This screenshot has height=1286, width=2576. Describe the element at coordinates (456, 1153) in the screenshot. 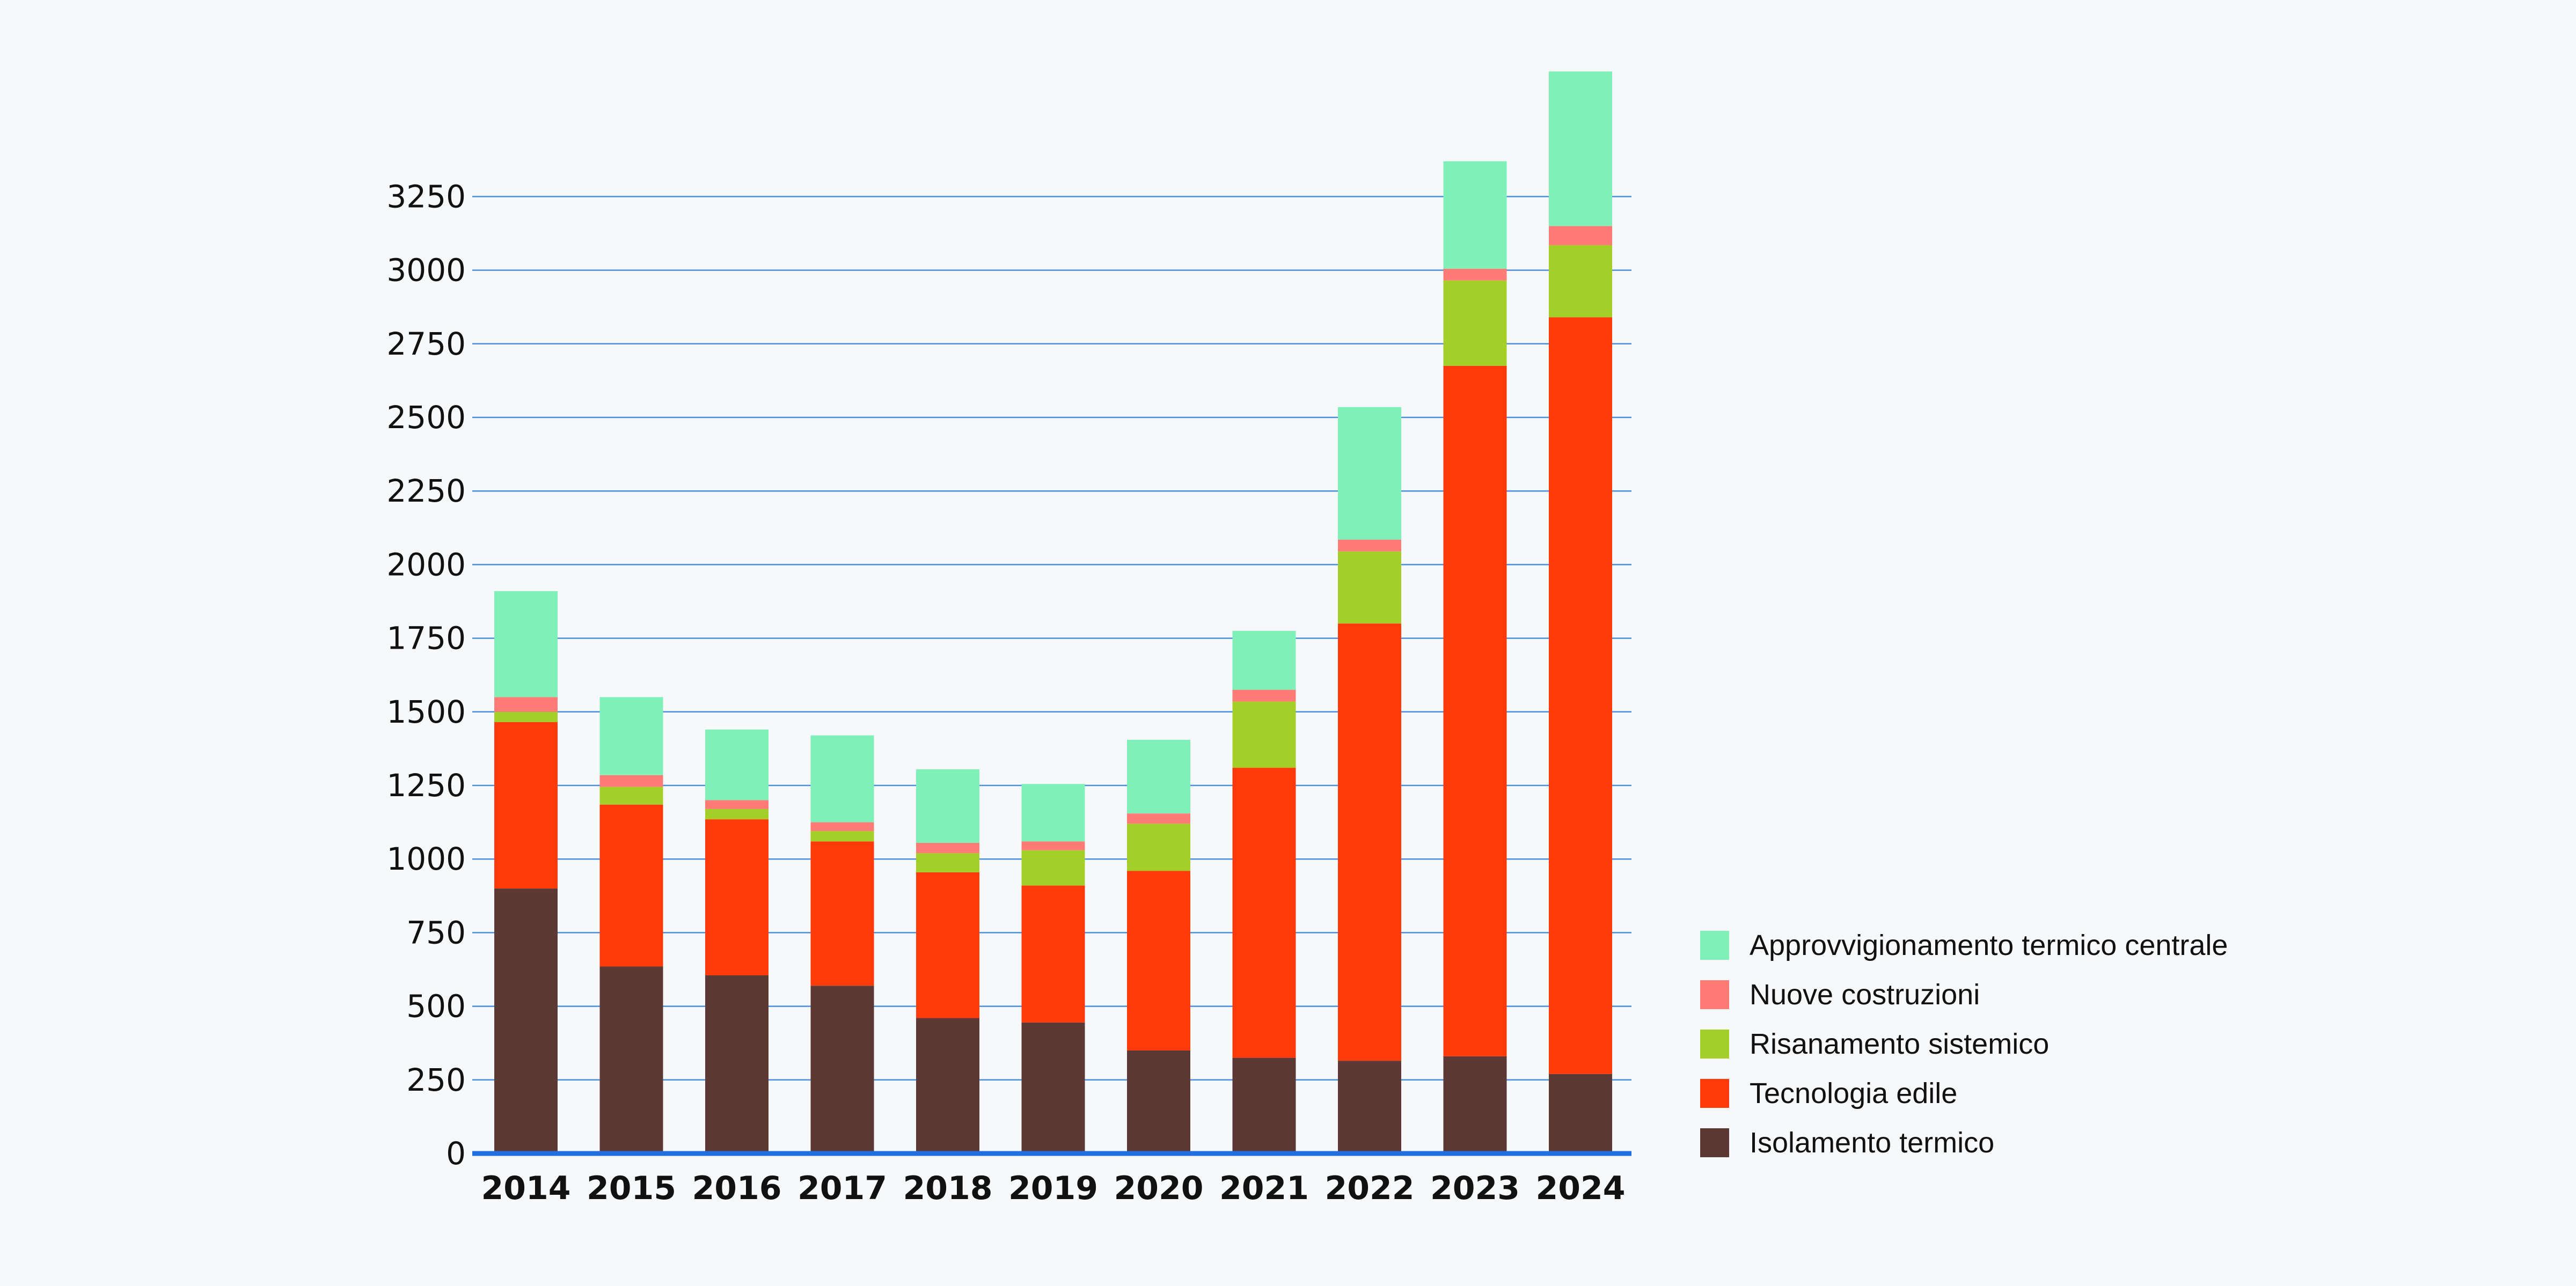

I see `y-tick-label: 0` at that location.